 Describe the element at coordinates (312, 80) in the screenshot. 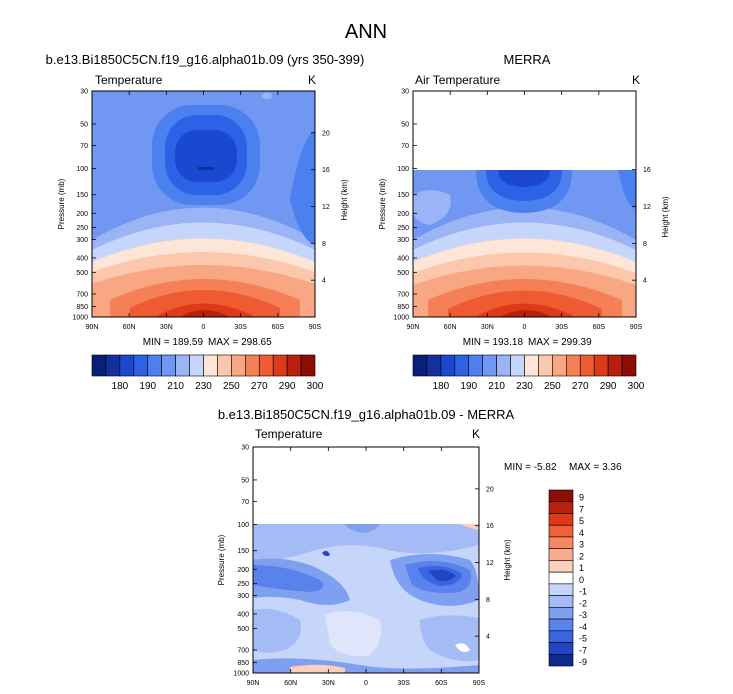

I see `panel-model-units: K` at that location.